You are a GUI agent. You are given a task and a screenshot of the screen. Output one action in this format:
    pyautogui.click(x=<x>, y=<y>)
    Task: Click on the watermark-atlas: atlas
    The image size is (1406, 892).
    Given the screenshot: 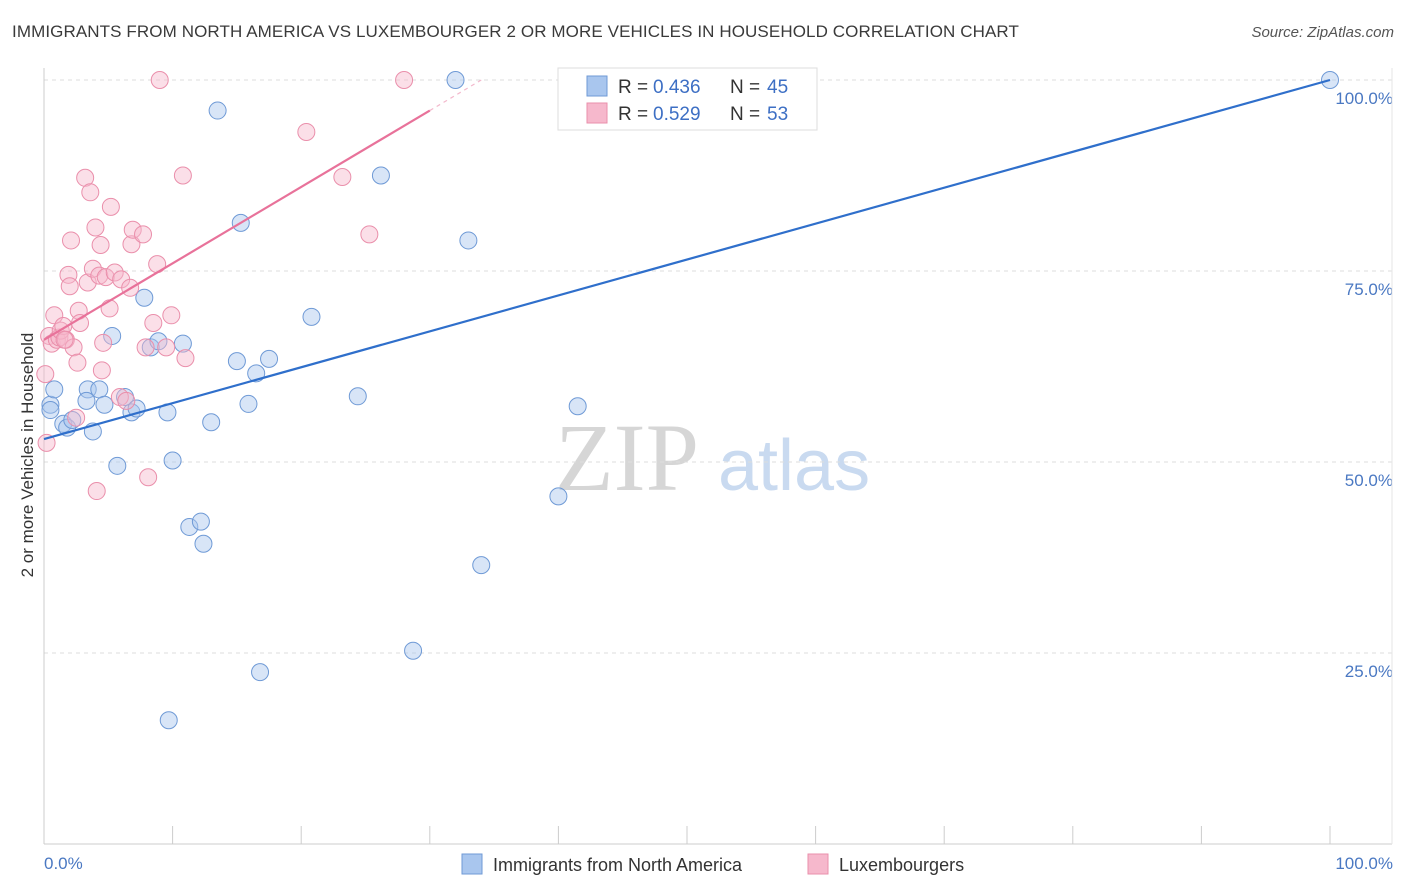 What is the action you would take?
    pyautogui.click(x=794, y=466)
    